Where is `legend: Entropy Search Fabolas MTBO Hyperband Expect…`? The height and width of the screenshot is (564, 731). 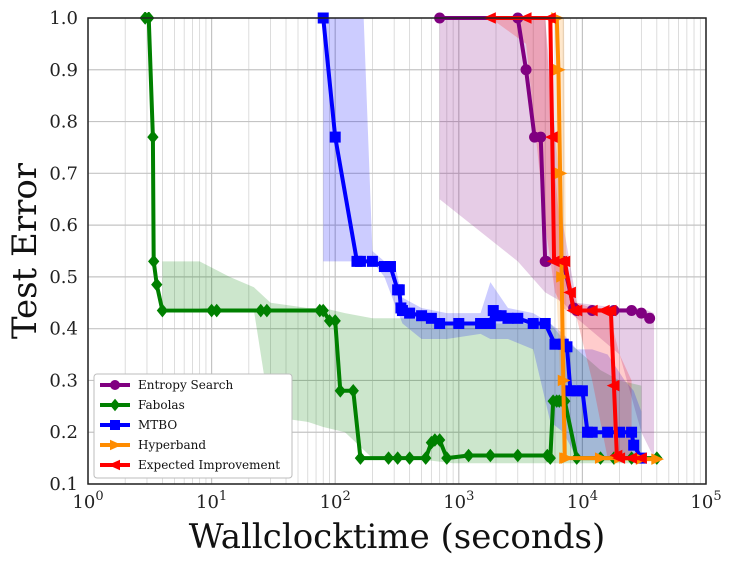 legend: Entropy Search Fabolas MTBO Hyperband Expect… is located at coordinates (193, 426).